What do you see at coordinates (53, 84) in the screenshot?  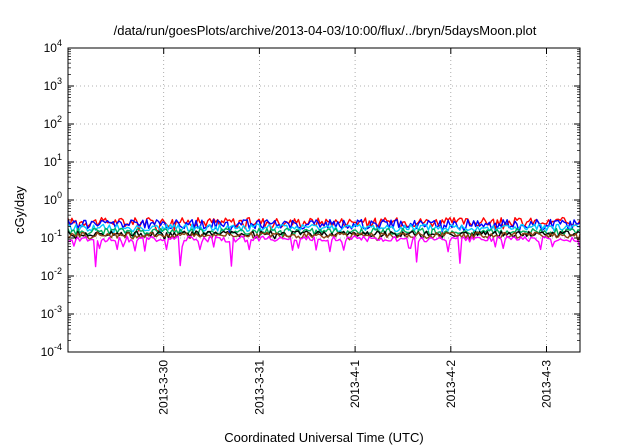 I see `y-tick-label: 10³` at bounding box center [53, 84].